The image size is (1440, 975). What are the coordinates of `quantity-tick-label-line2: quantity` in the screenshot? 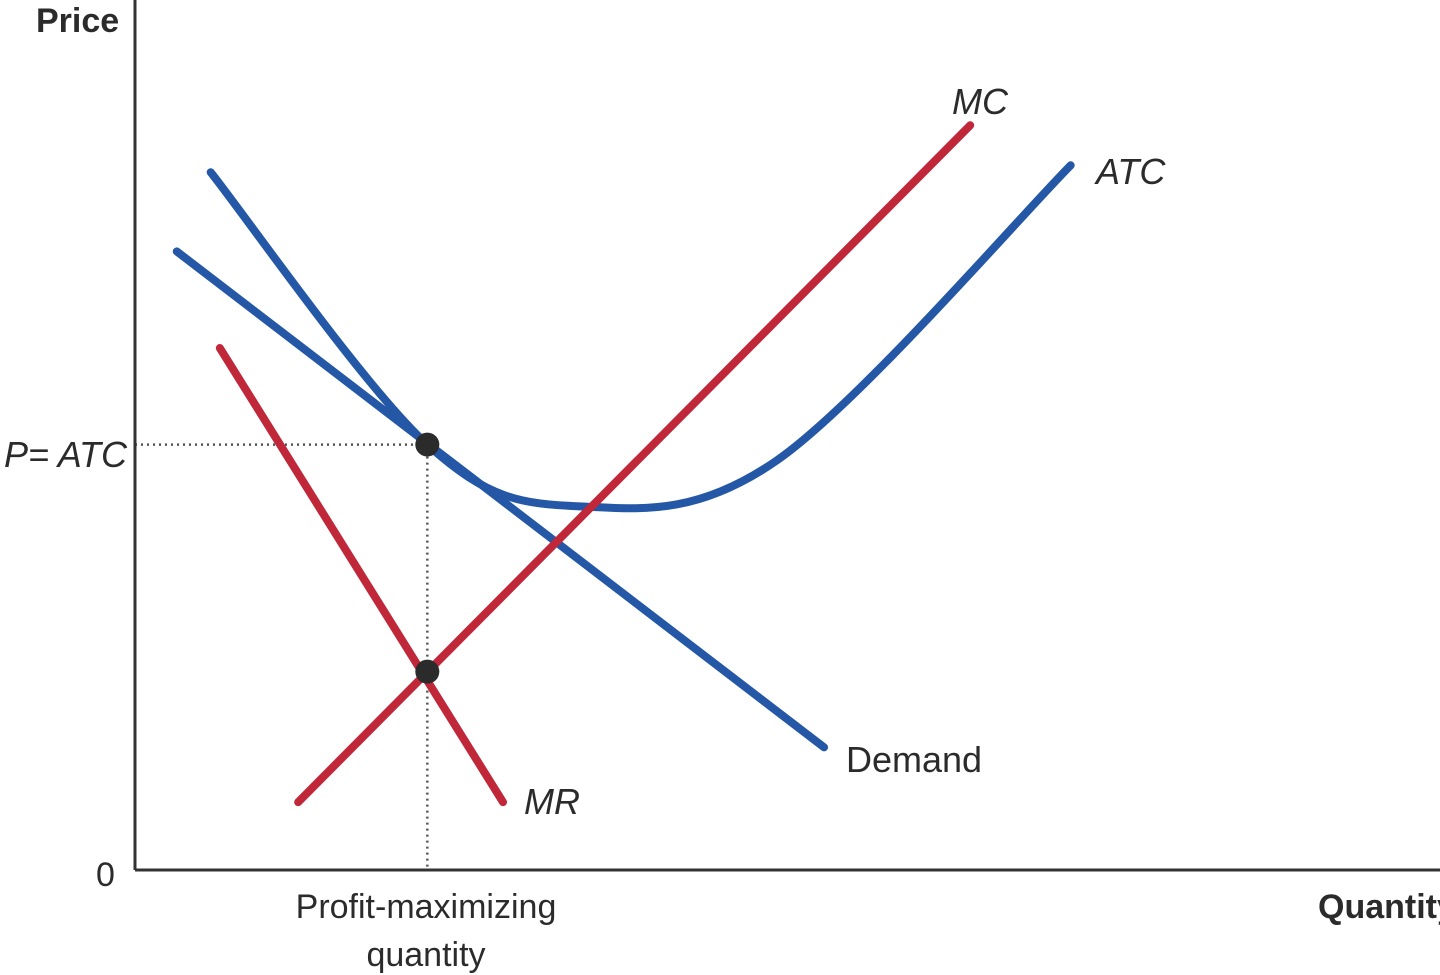 It's located at (425, 955).